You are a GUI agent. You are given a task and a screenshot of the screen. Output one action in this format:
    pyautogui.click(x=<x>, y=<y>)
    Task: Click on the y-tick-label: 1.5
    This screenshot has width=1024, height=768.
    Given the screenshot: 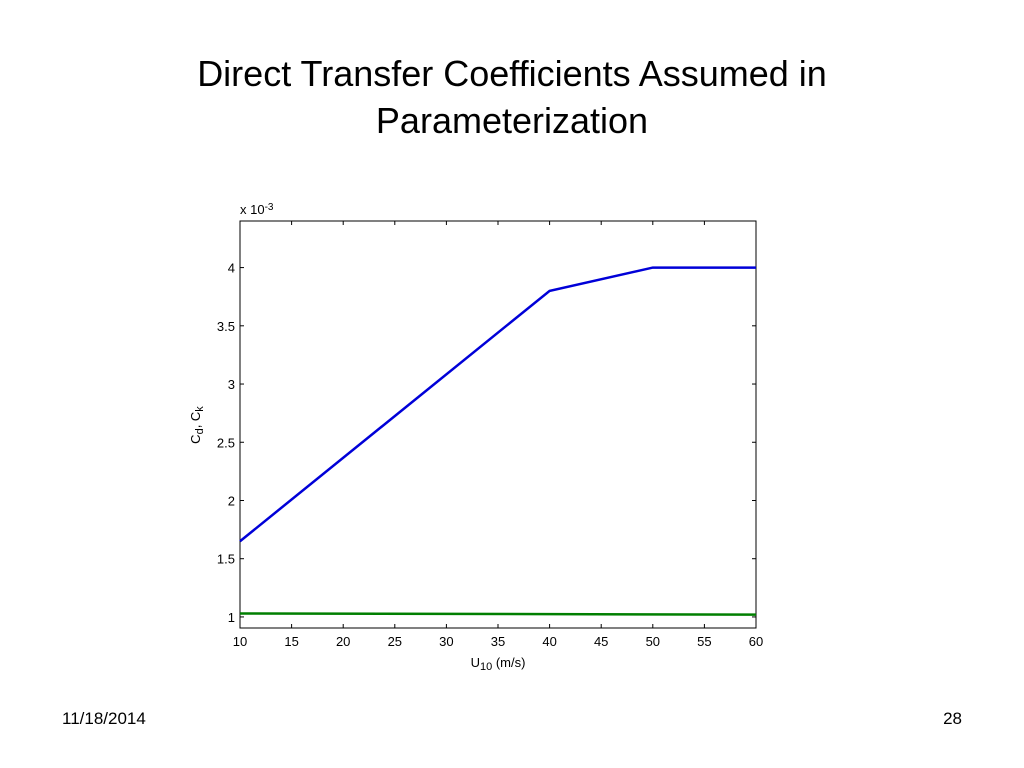 What is the action you would take?
    pyautogui.click(x=226, y=559)
    